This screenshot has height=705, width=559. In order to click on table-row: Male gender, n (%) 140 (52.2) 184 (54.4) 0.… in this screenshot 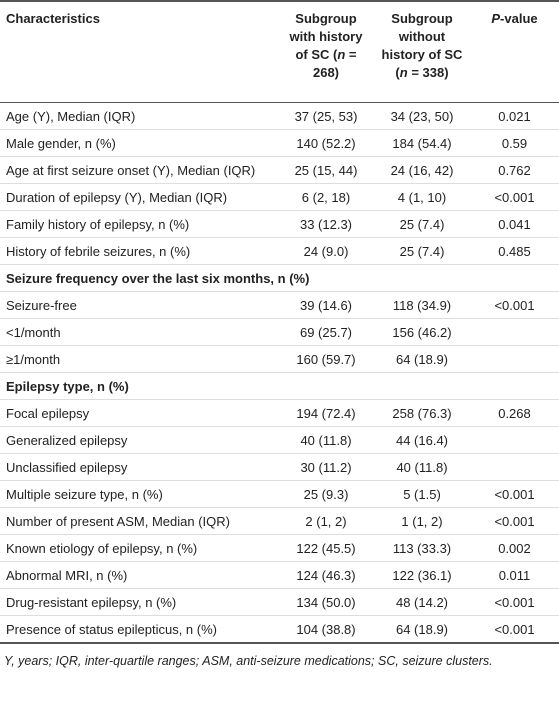, I will do `click(279, 143)`.